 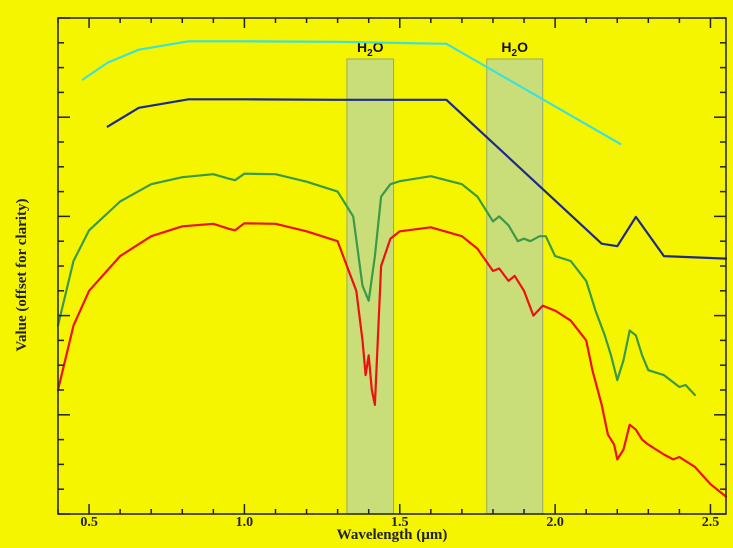 I want to click on x-tick-labels: 0.5 1.0 1.5 2.0 2.5, so click(x=399, y=522).